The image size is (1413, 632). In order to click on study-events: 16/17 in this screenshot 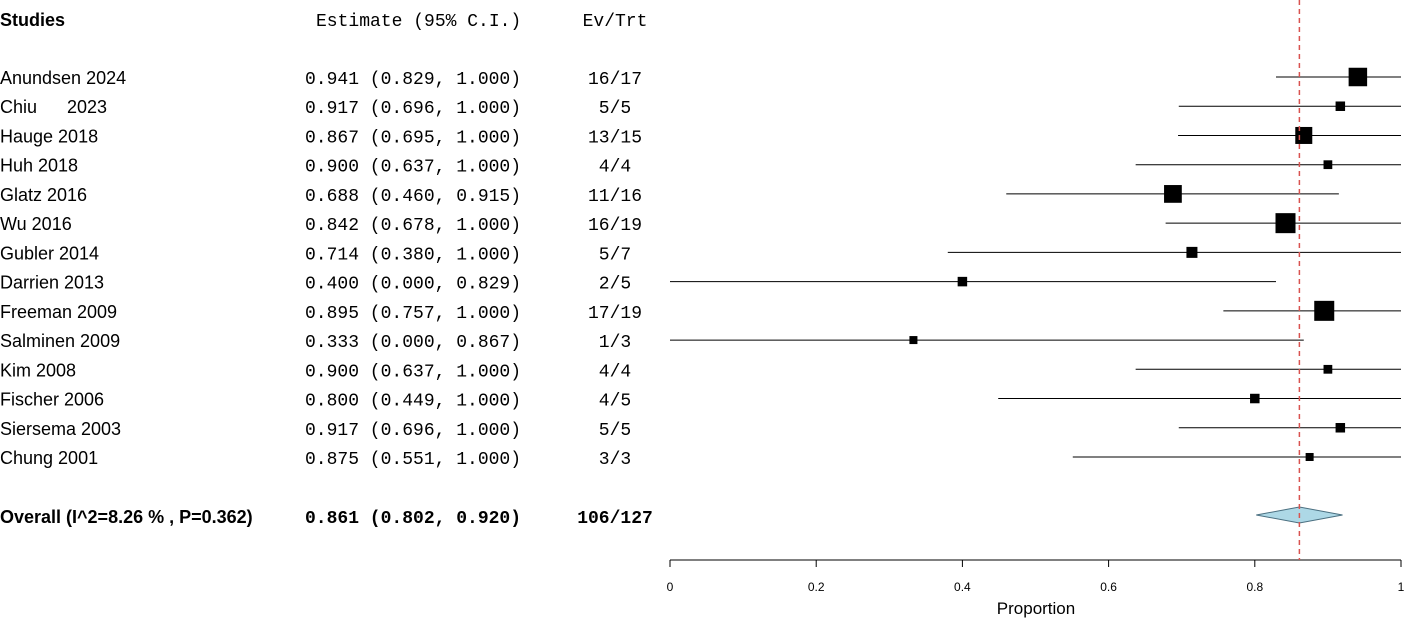, I will do `click(615, 80)`.